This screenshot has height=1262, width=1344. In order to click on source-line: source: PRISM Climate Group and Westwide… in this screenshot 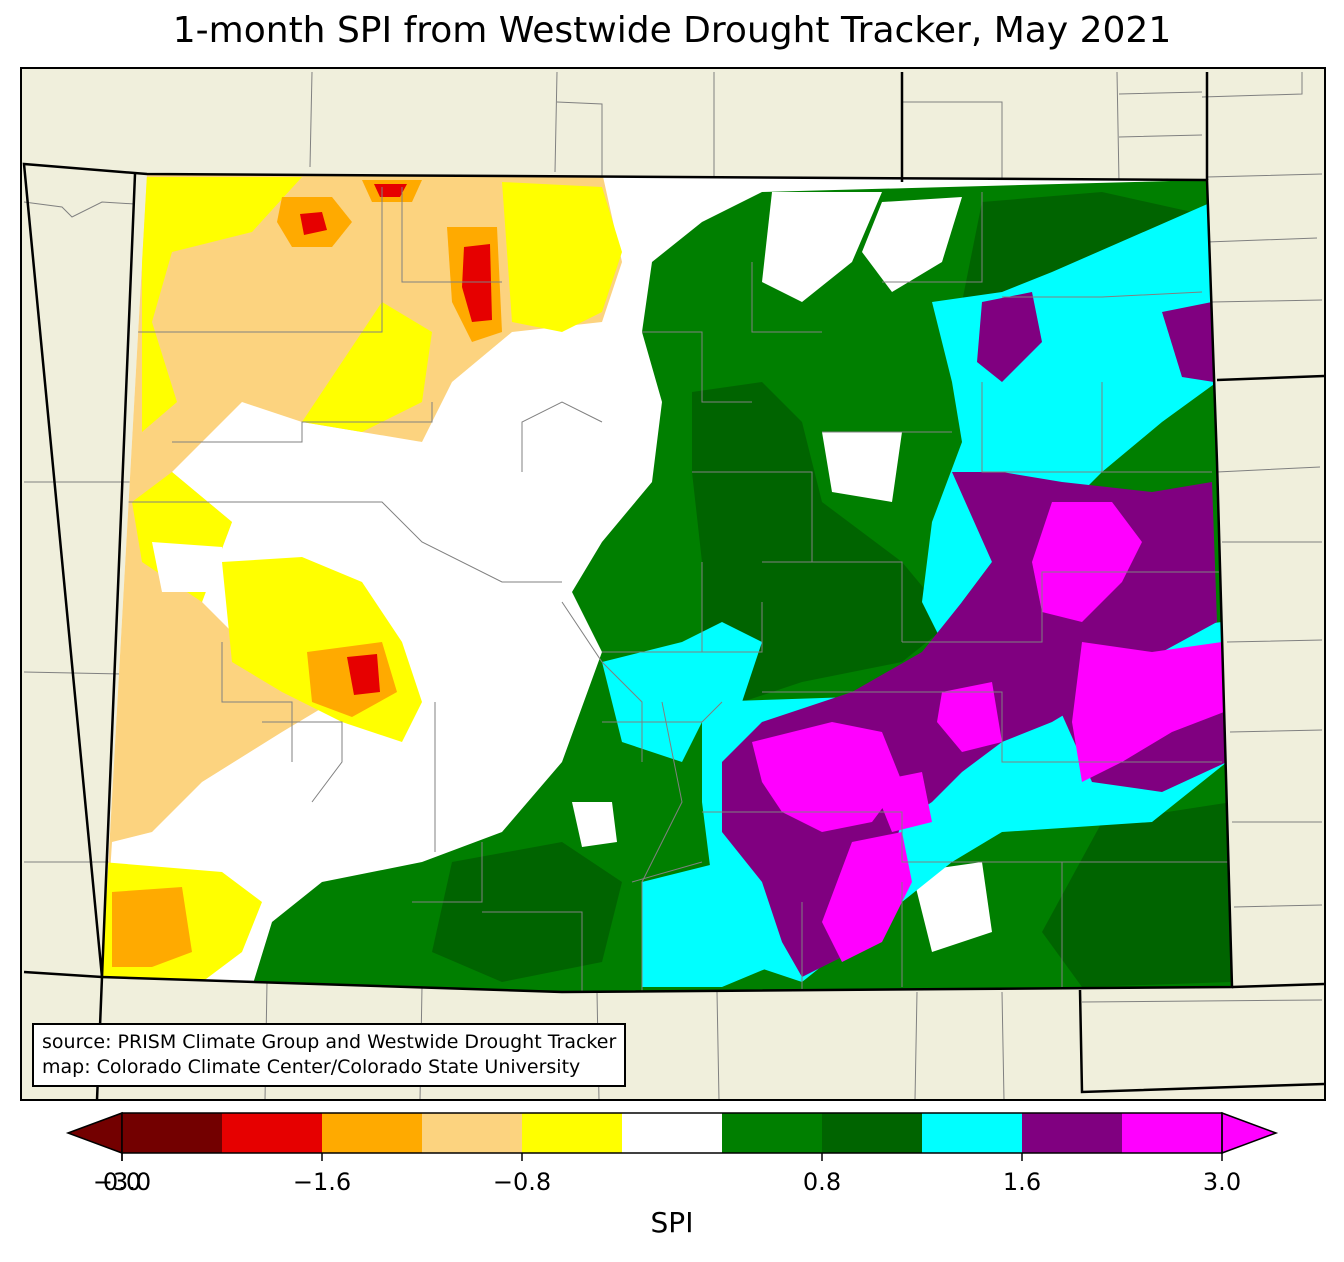, I will do `click(329, 1042)`.